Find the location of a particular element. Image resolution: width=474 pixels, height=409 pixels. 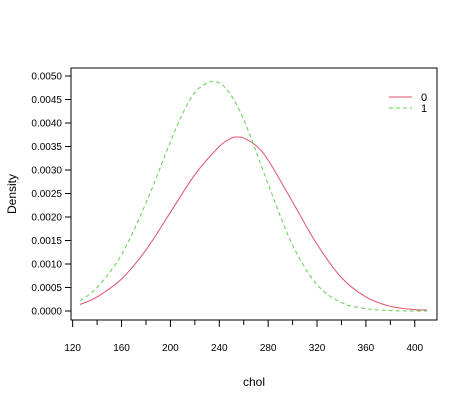

y-tick-label: 0.0010 is located at coordinates (46, 265).